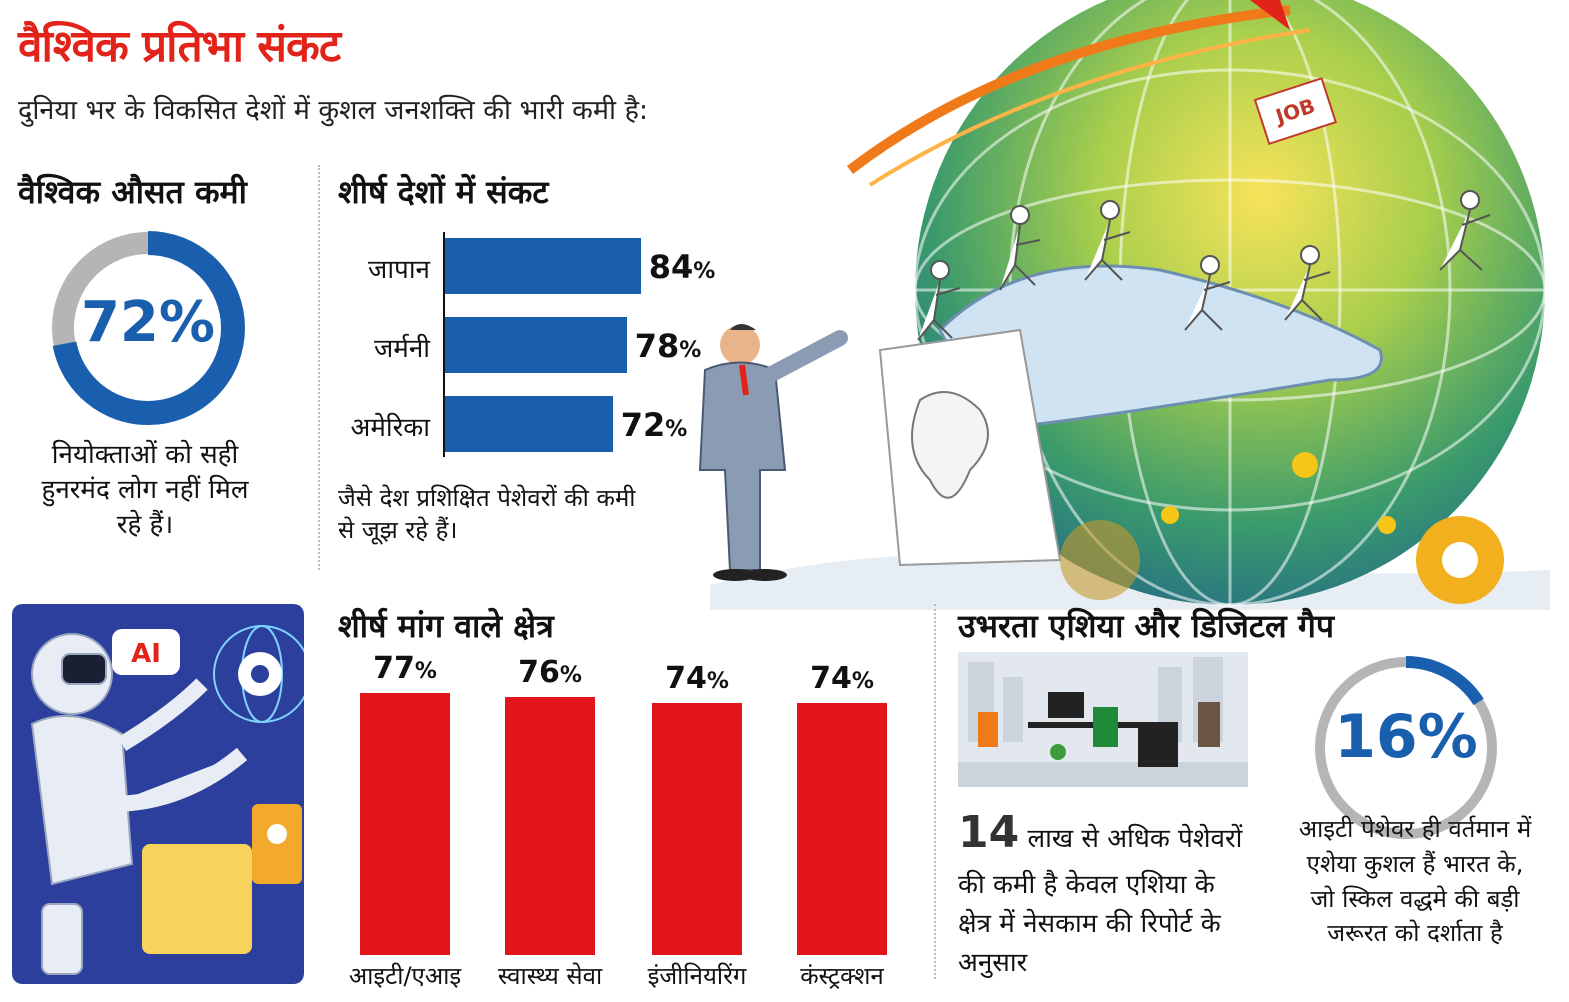 This screenshot has height=1002, width=1569. Describe the element at coordinates (443, 192) in the screenshot. I see `top-countries-heading: शीर्ष देशों में संकट` at that location.